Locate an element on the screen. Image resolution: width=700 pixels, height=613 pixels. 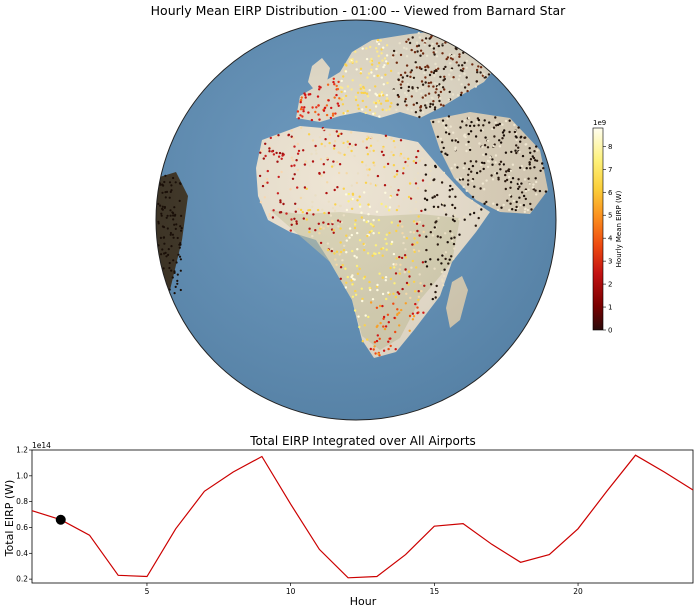
y-tick-label: 0.4 is located at coordinates (22, 553).